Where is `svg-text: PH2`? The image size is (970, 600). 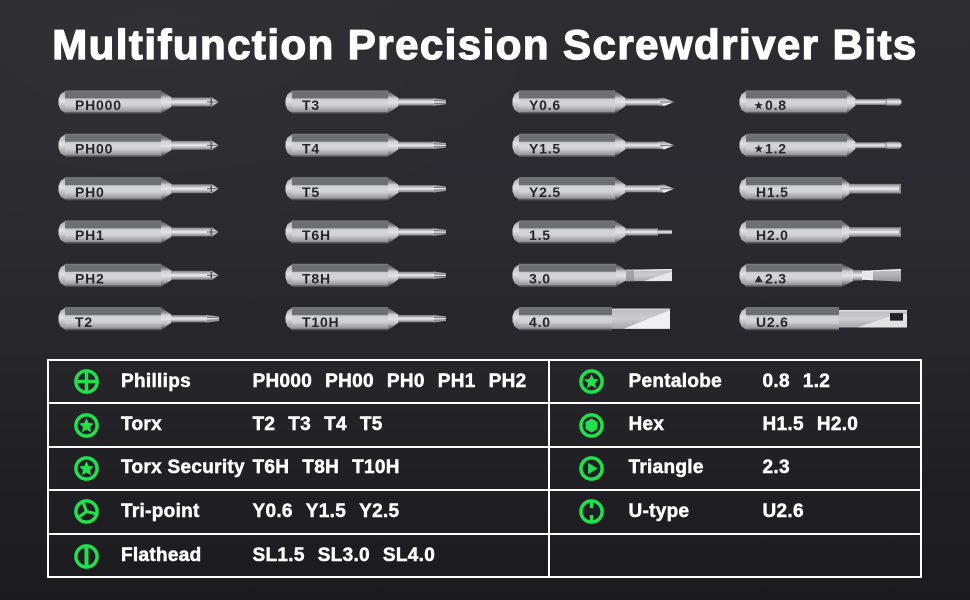 svg-text: PH2 is located at coordinates (90, 278).